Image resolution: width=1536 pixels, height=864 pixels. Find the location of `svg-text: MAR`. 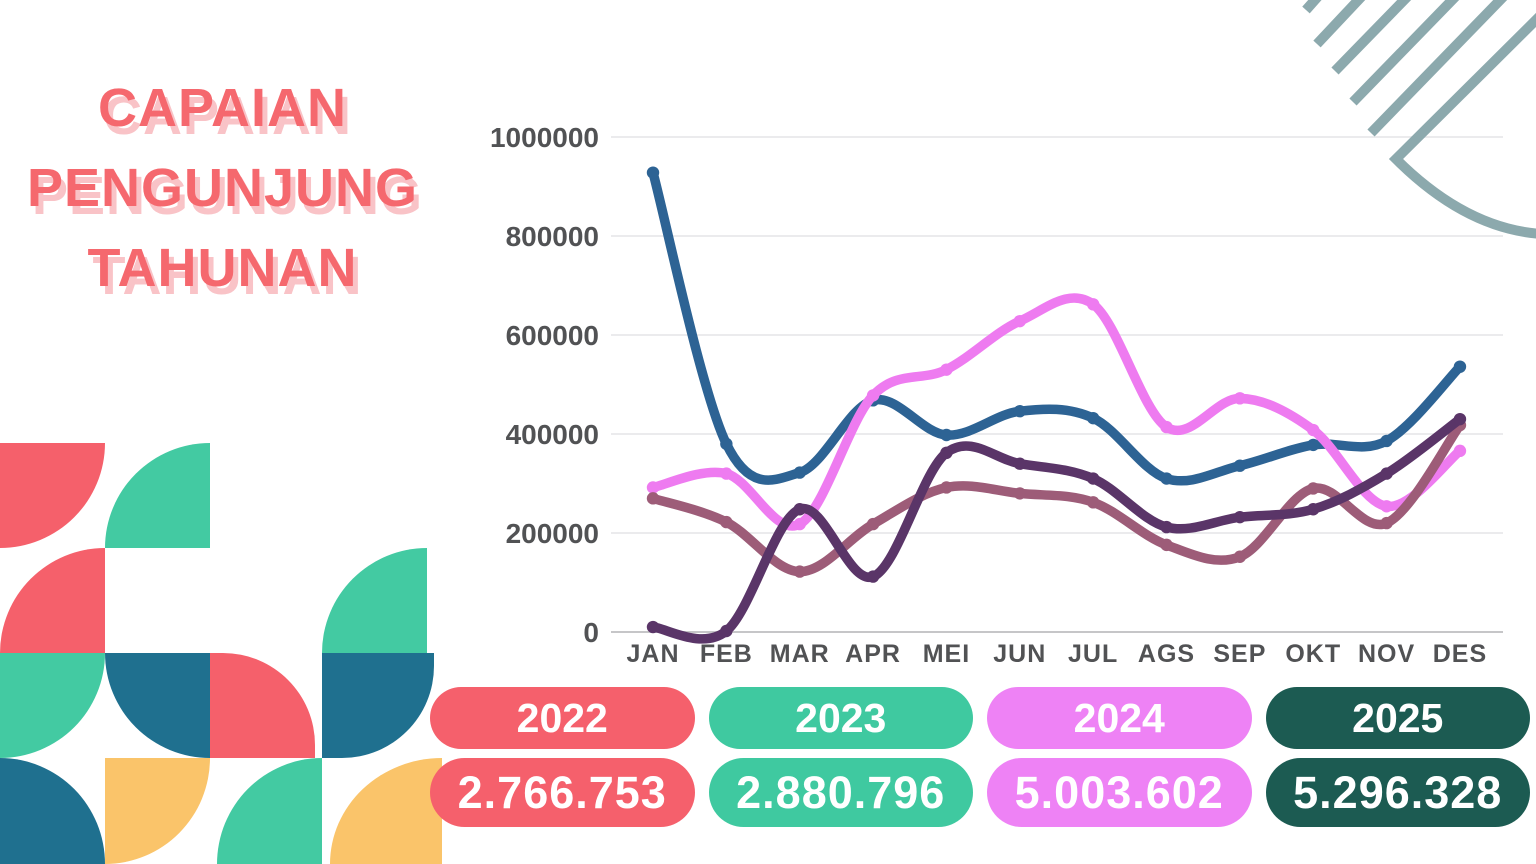

svg-text: MAR is located at coordinates (800, 654).